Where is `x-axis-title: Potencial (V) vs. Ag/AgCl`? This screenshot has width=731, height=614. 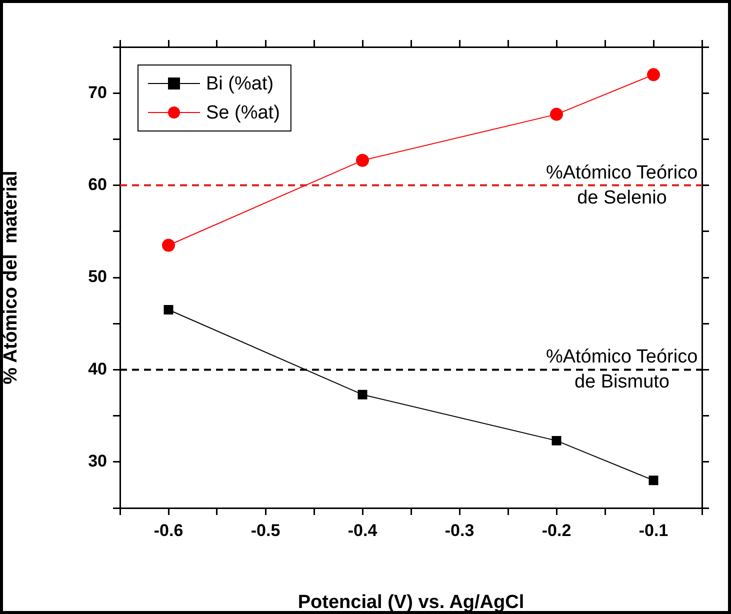 x-axis-title: Potencial (V) vs. Ag/AgCl is located at coordinates (411, 602).